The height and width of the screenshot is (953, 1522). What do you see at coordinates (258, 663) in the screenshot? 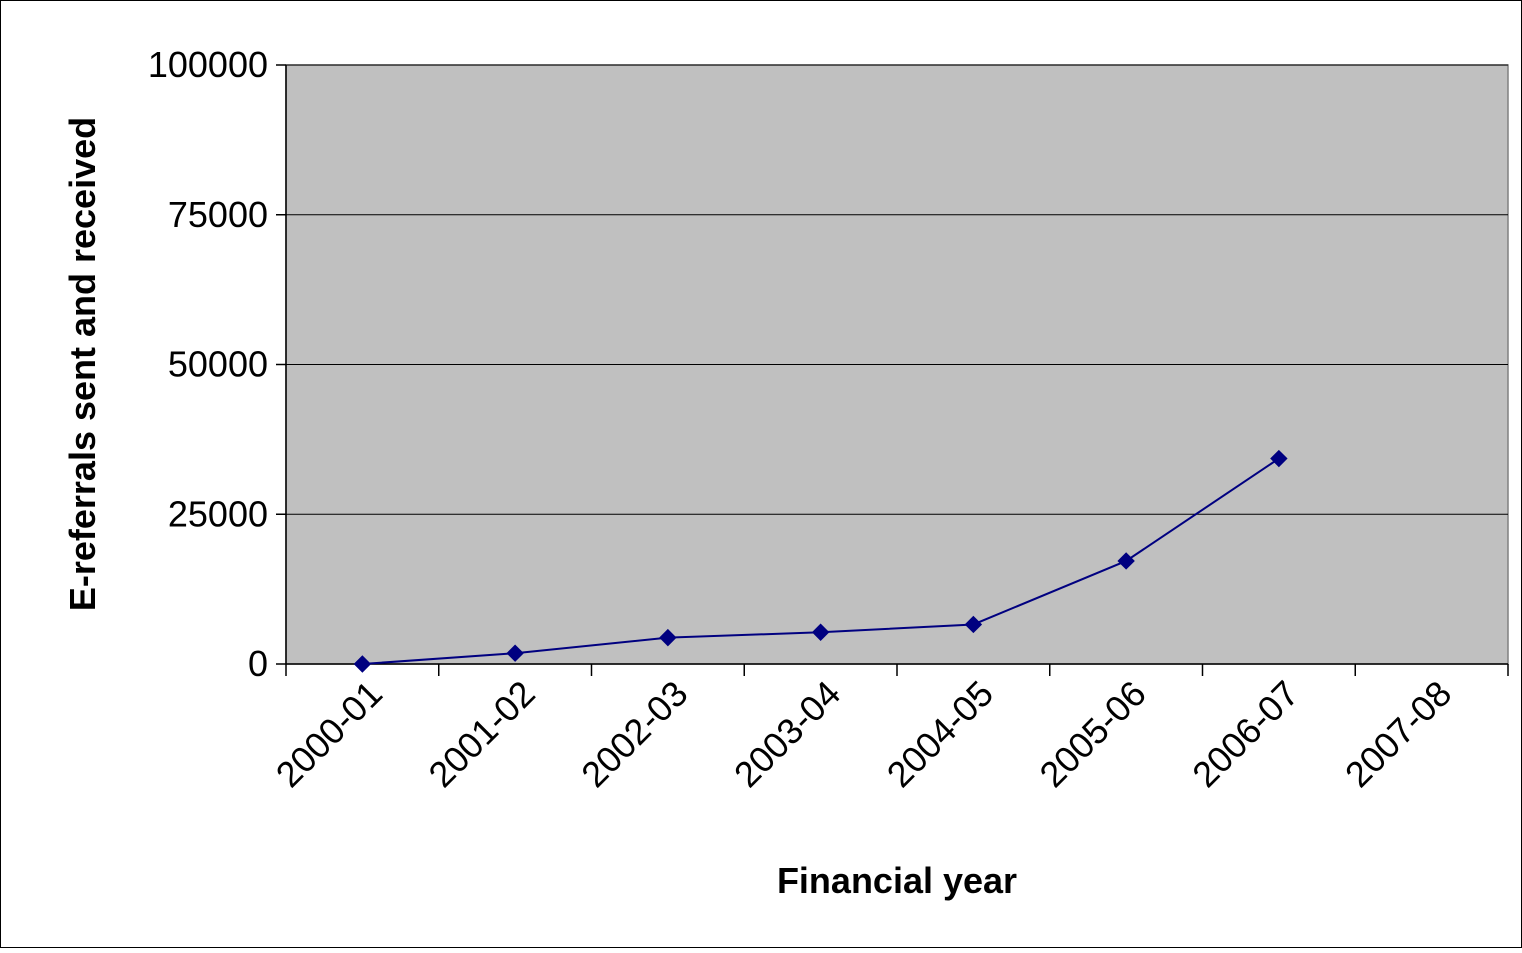
I see `y-tick-label: 0` at bounding box center [258, 663].